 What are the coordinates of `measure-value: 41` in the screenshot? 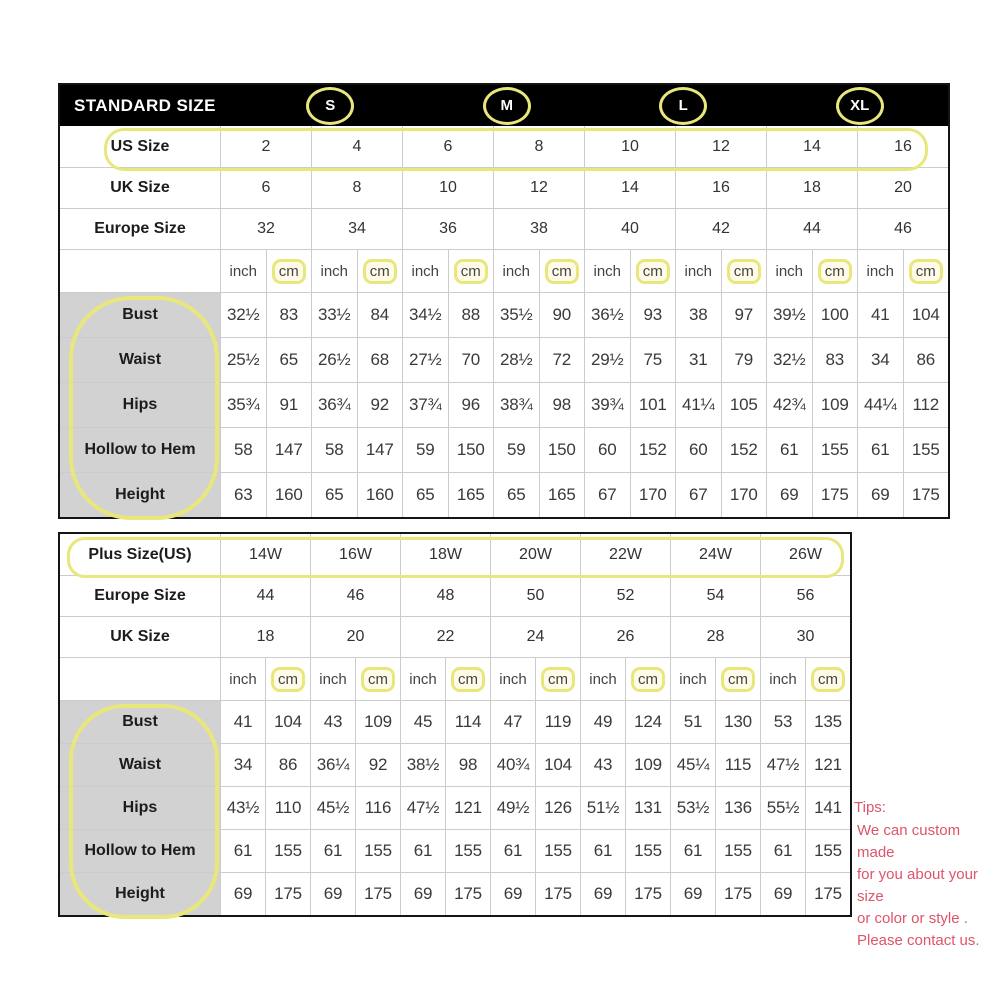 It's located at (880, 315).